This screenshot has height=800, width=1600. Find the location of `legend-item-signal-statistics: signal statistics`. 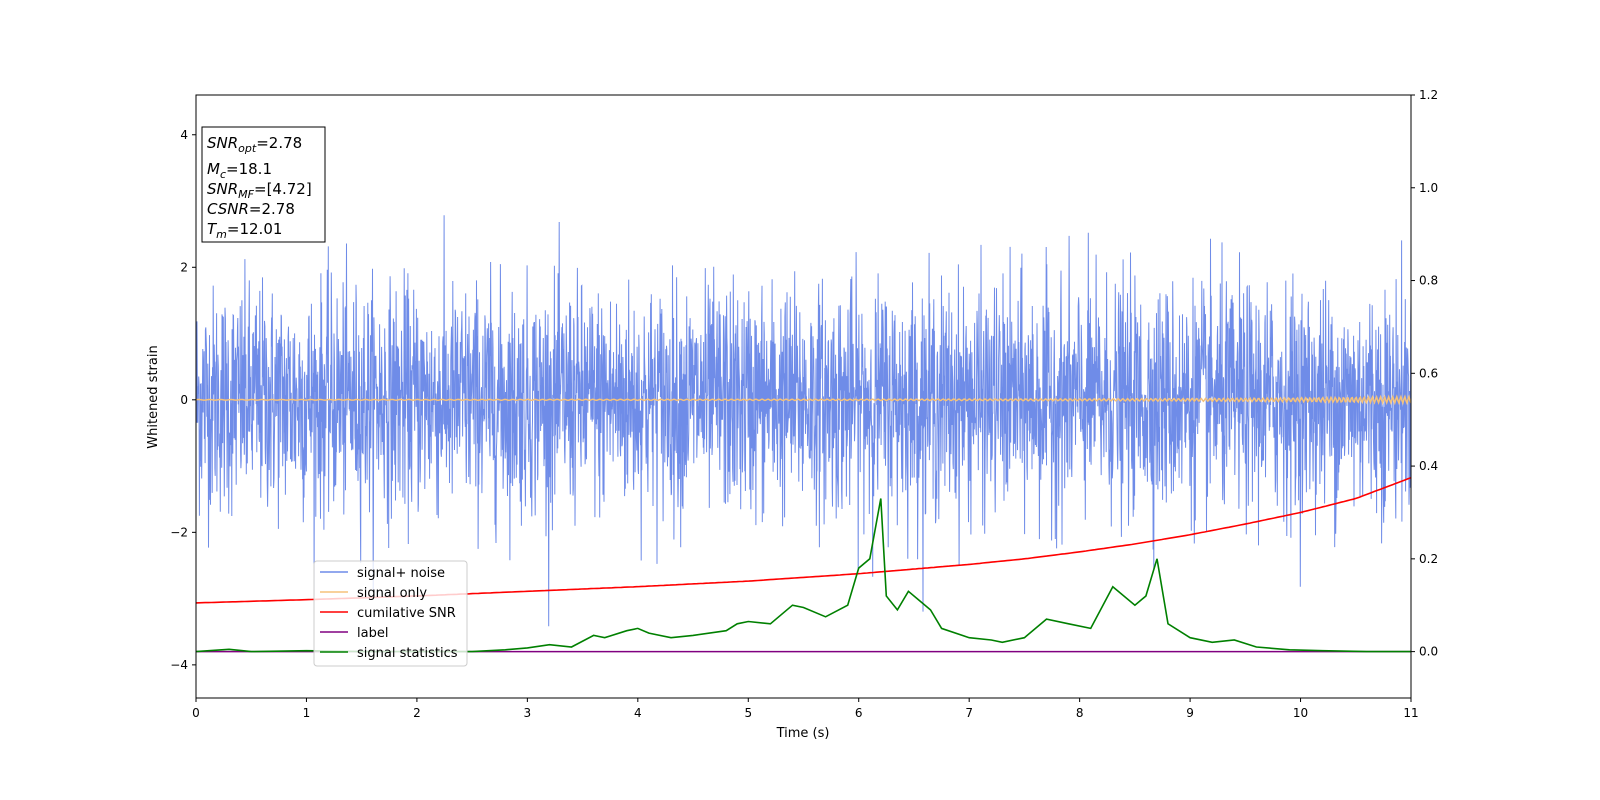

legend-item-signal-statistics: signal statistics is located at coordinates (389, 653).